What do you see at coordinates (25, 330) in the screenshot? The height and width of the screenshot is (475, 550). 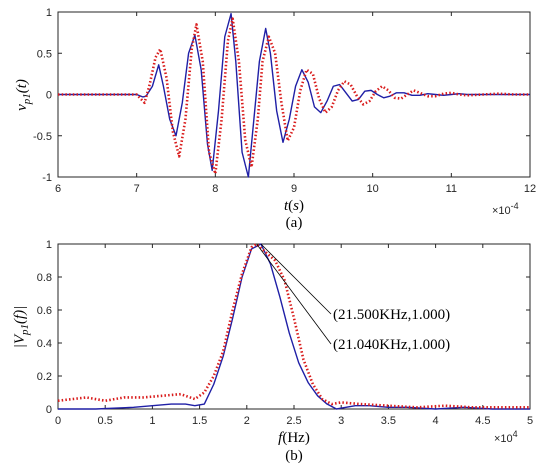 I see `panel-b-y-axis-label-sub: p1` at bounding box center [25, 330].